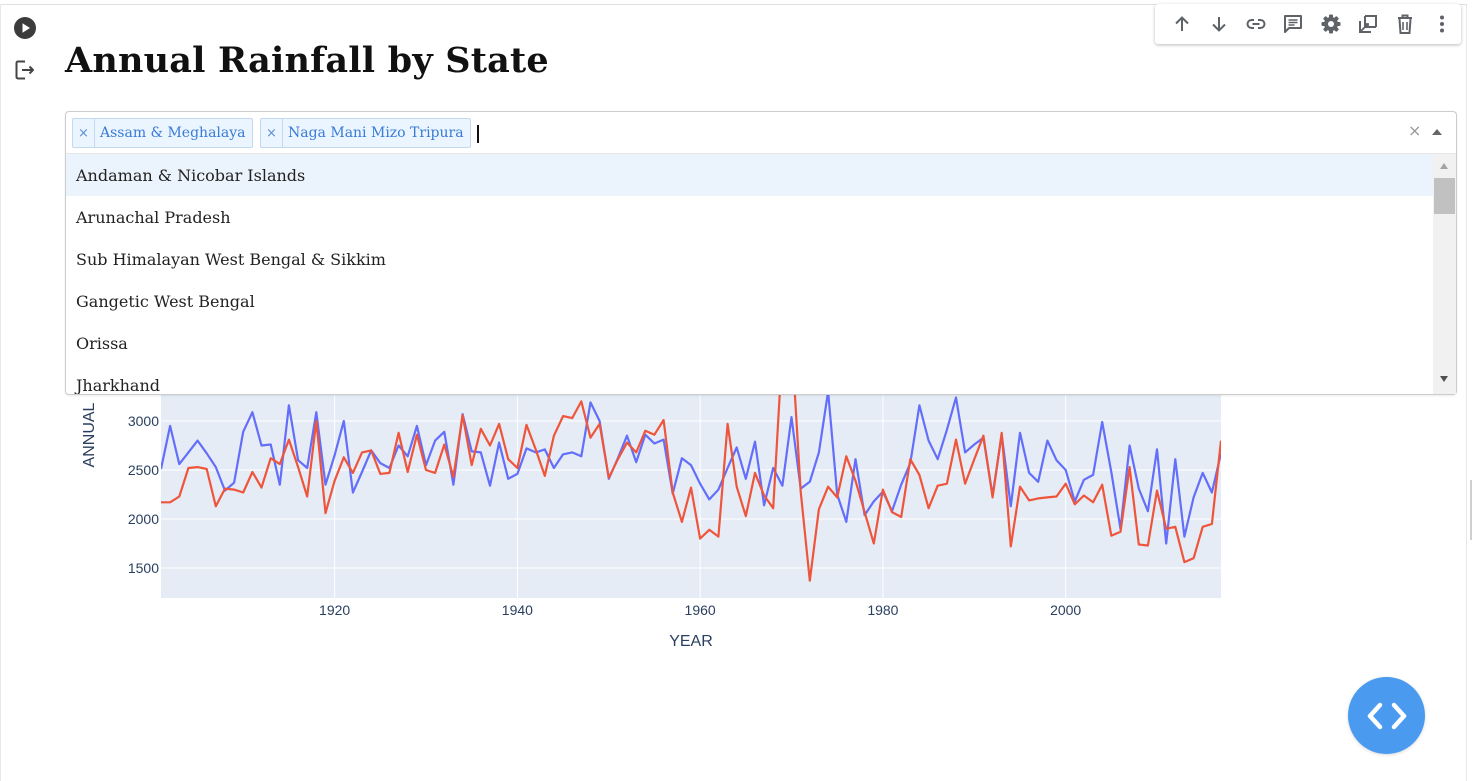 Image resolution: width=1473 pixels, height=781 pixels. I want to click on page-title: Annual Rainfall by State, so click(307, 60).